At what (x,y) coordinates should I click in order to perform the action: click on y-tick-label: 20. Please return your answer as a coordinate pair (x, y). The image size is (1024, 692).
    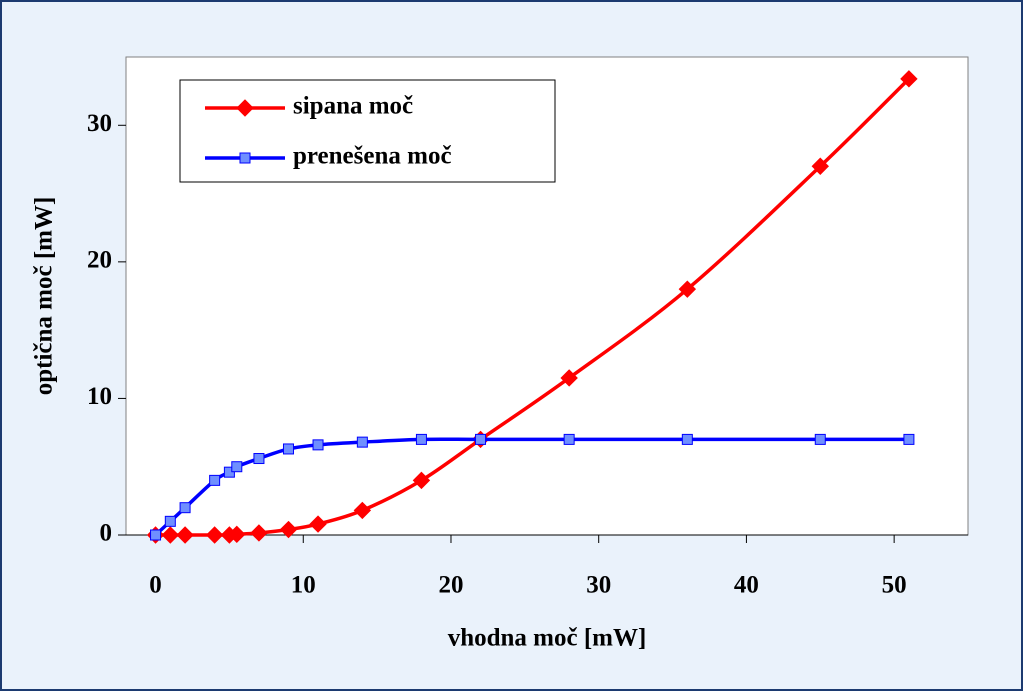
    Looking at the image, I should click on (99, 260).